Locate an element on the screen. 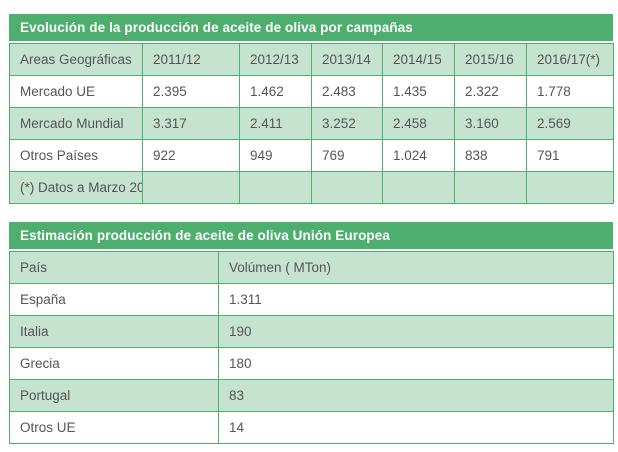 The width and height of the screenshot is (618, 452). value-cell: 949 is located at coordinates (275, 155).